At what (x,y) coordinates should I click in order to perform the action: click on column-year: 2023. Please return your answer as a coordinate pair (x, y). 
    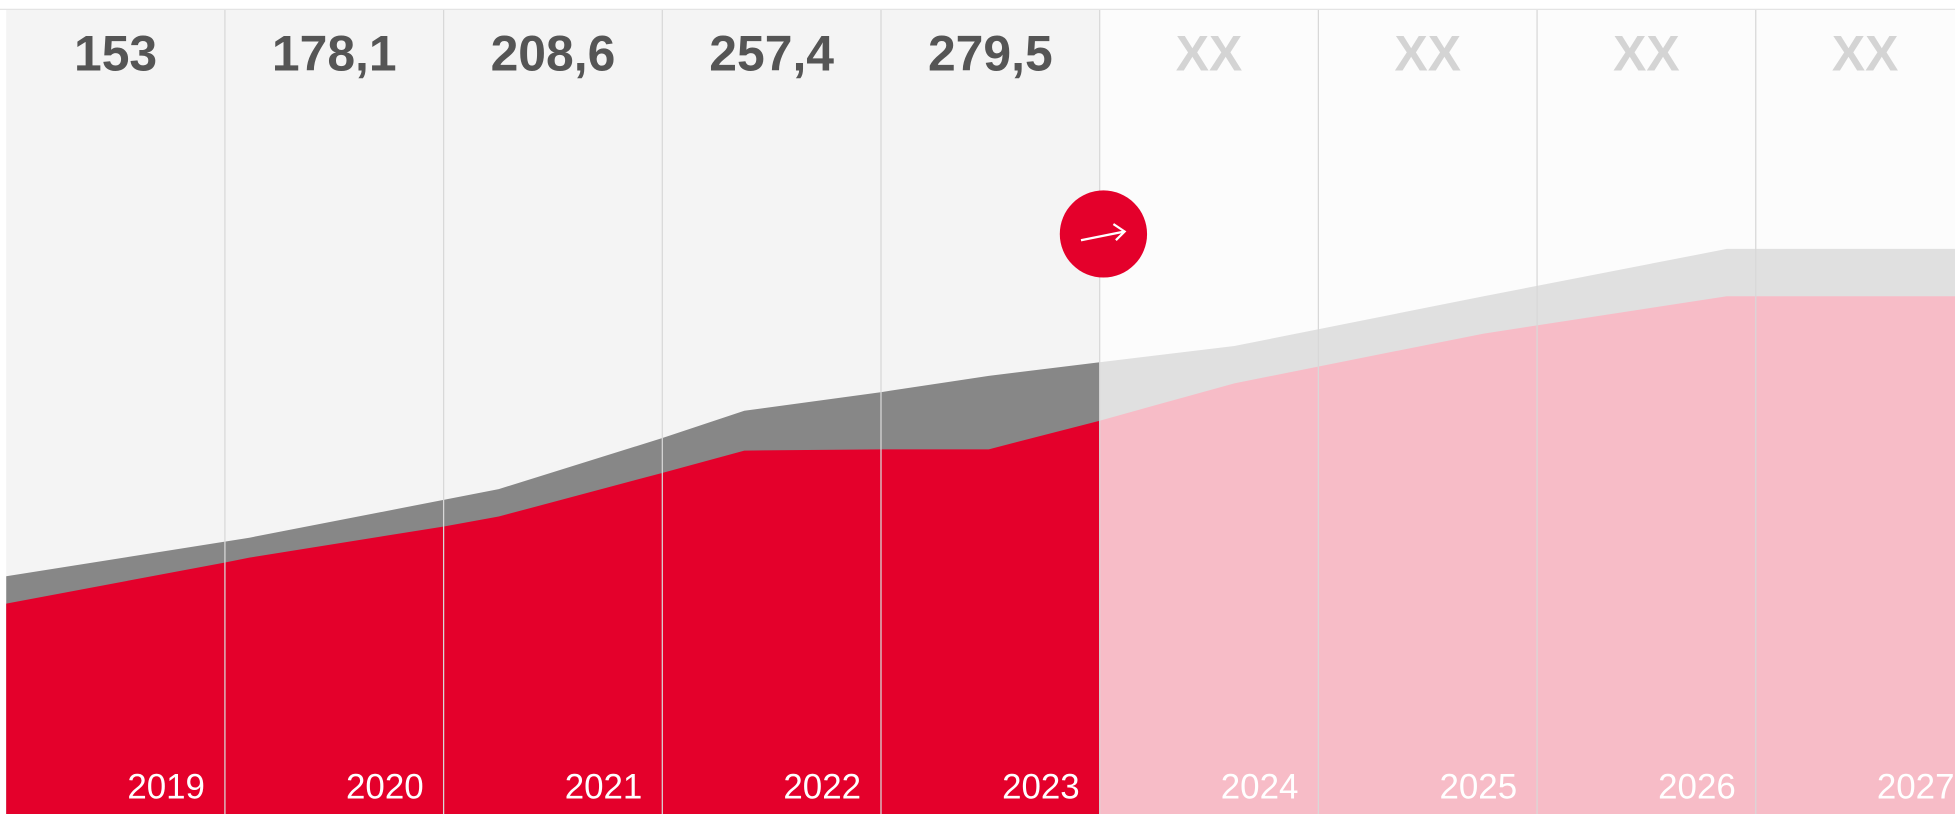
    Looking at the image, I should click on (1041, 786).